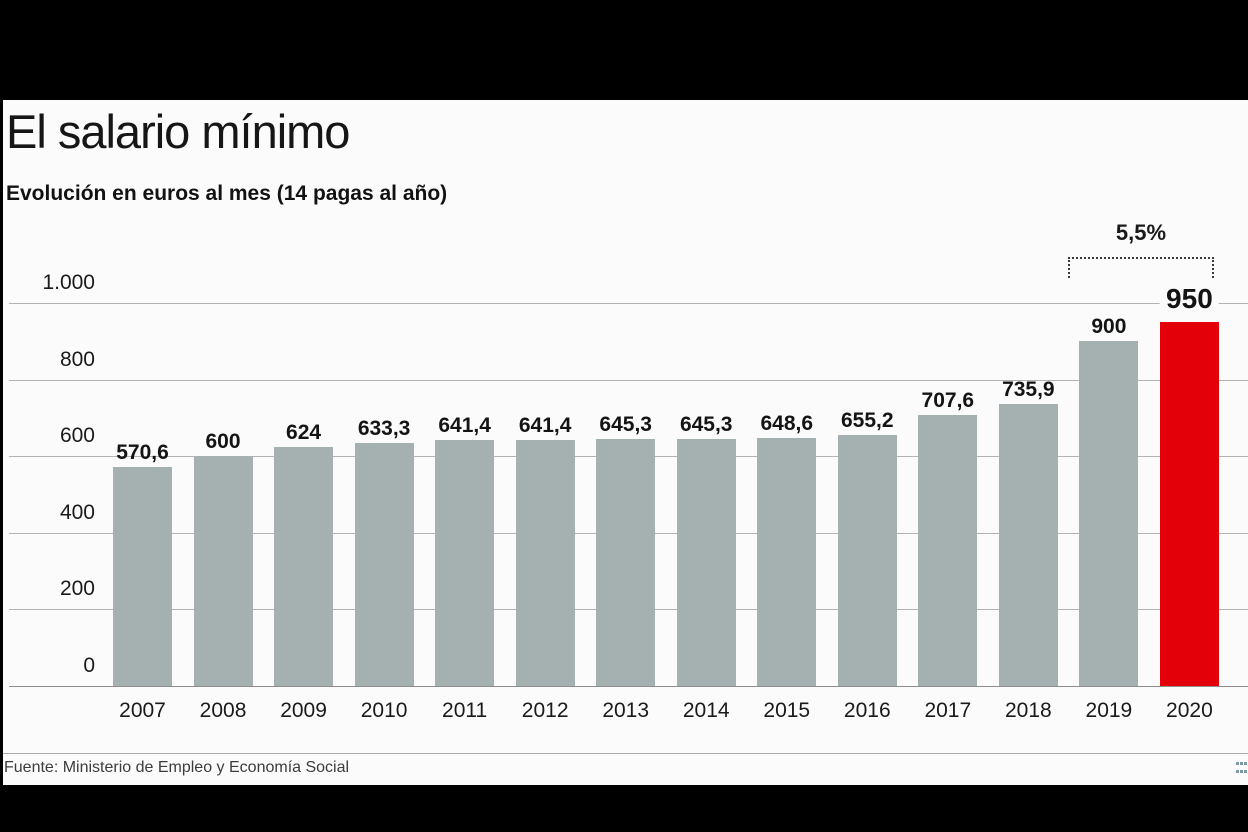 The width and height of the screenshot is (1248, 832). What do you see at coordinates (1109, 501) in the screenshot?
I see `bar-2019: 900` at bounding box center [1109, 501].